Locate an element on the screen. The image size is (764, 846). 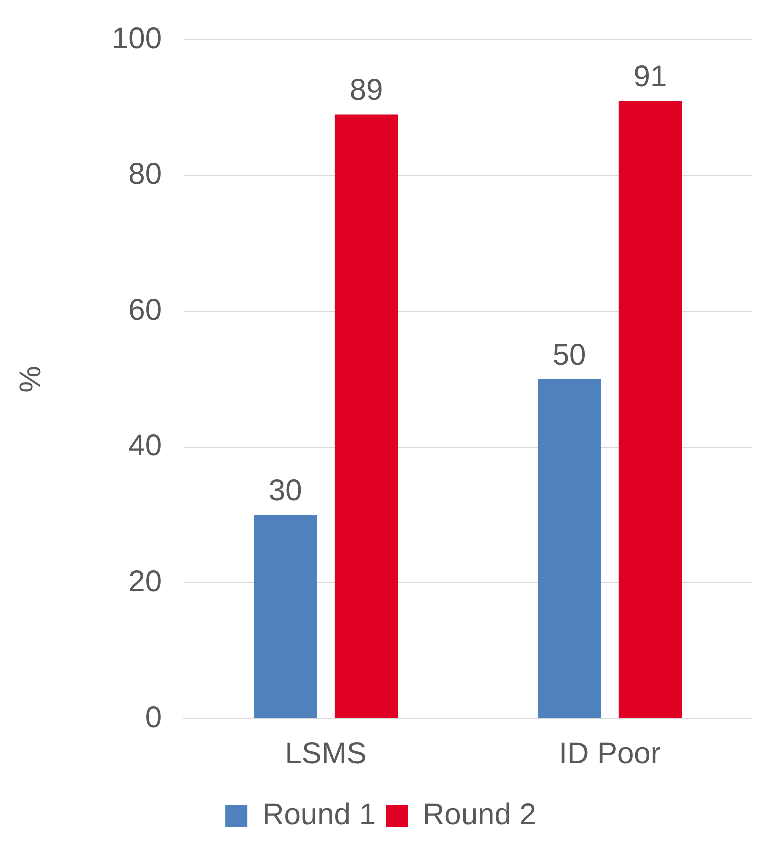
legend-label: Round 1 is located at coordinates (319, 815).